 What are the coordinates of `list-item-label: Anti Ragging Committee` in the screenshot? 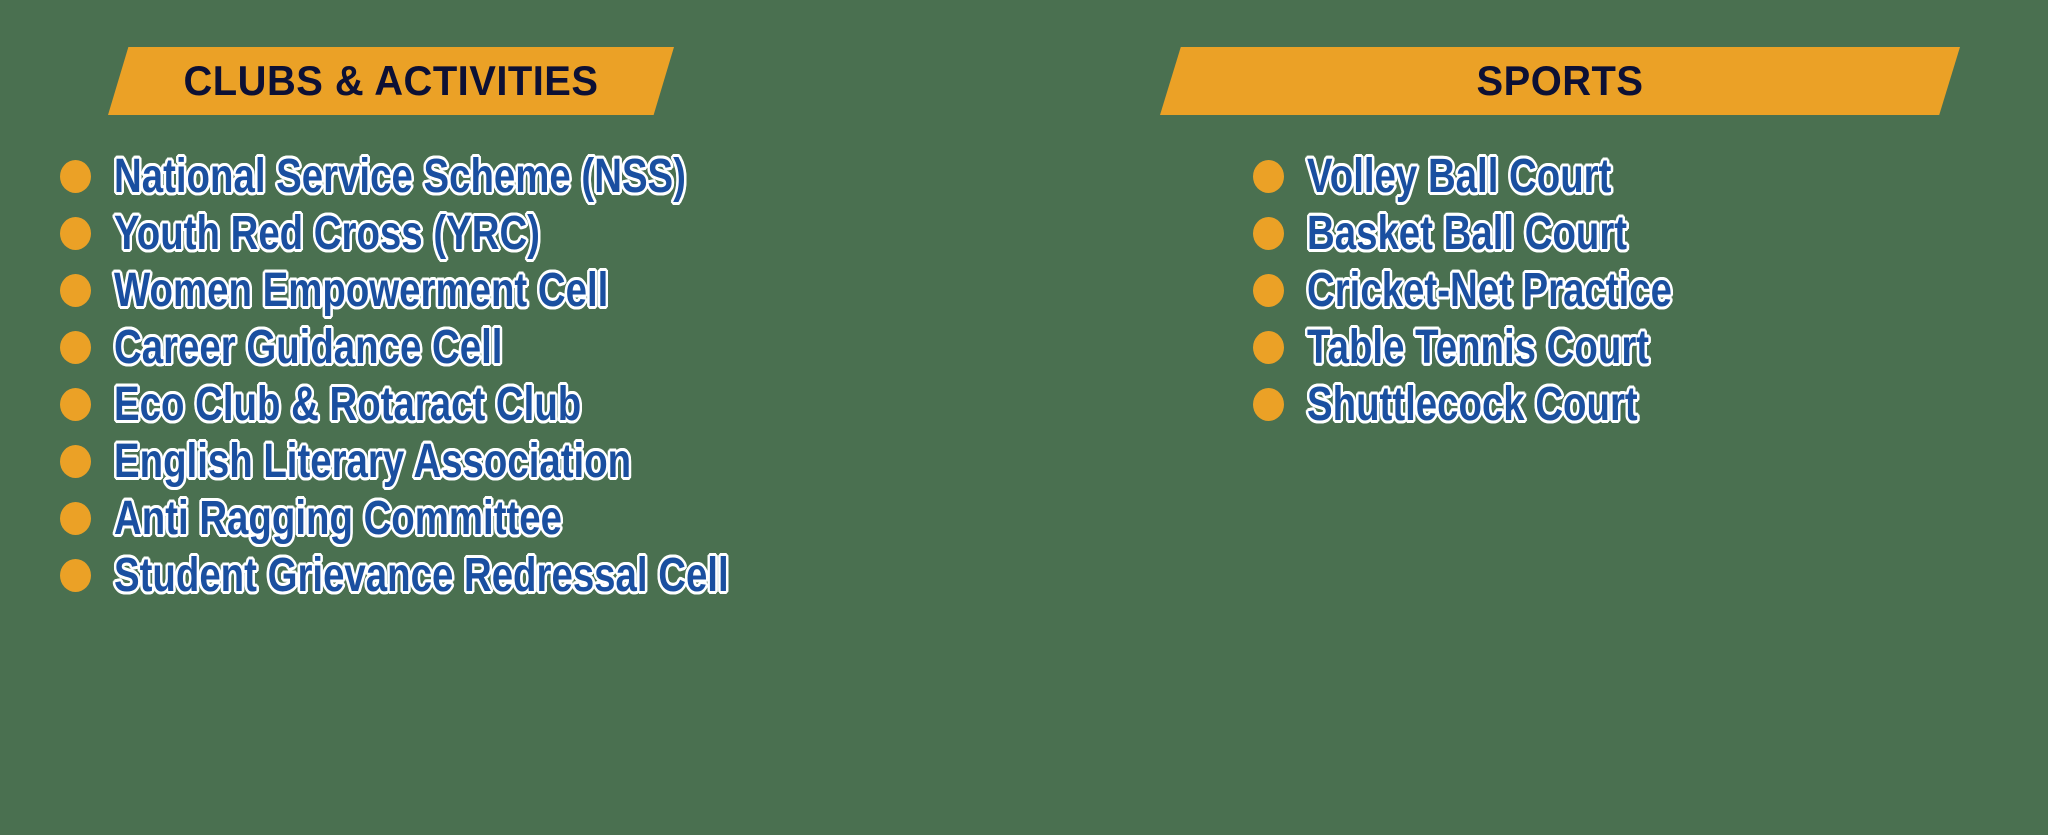 It's located at (338, 518).